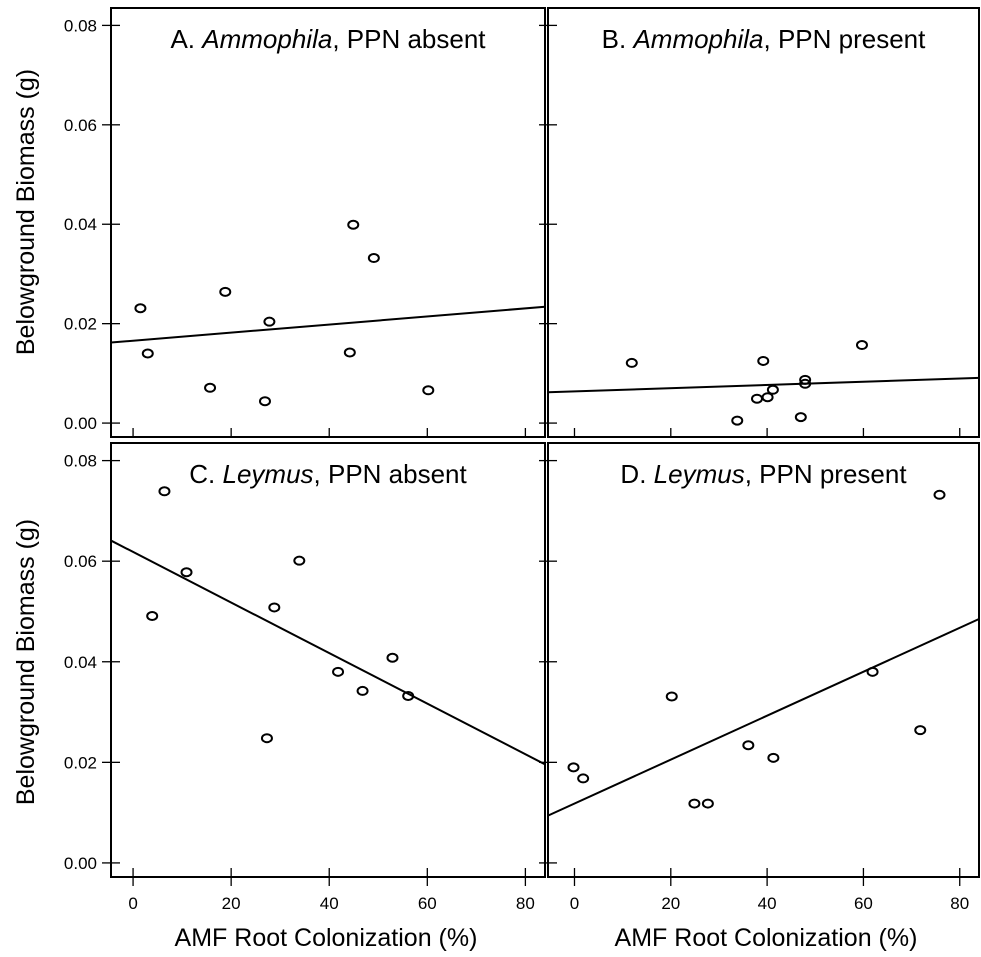 This screenshot has width=981, height=957. I want to click on x-axis-title-left: AMF Root Colonization (%), so click(326, 938).